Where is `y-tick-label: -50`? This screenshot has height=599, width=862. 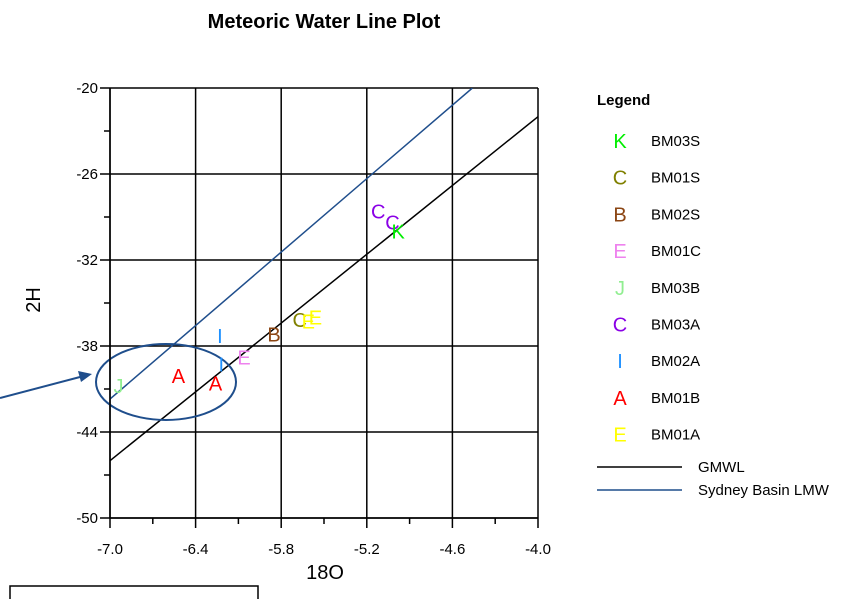 y-tick-label: -50 is located at coordinates (87, 518).